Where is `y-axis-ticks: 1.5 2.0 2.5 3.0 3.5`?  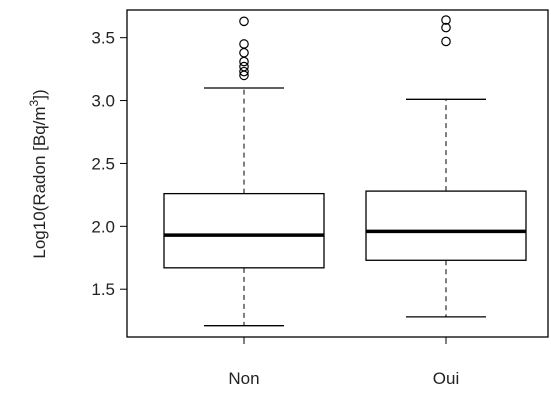 y-axis-ticks: 1.5 2.0 2.5 3.0 3.5 is located at coordinates (109, 164).